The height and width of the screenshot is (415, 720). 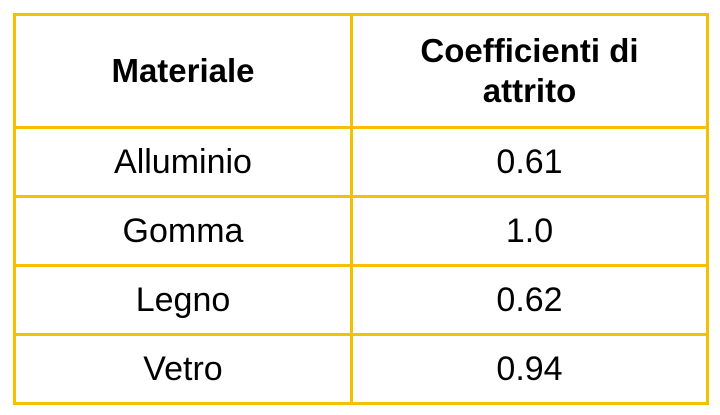 What do you see at coordinates (529, 71) in the screenshot?
I see `header-friction-coefficient: Coefficienti di attrito` at bounding box center [529, 71].